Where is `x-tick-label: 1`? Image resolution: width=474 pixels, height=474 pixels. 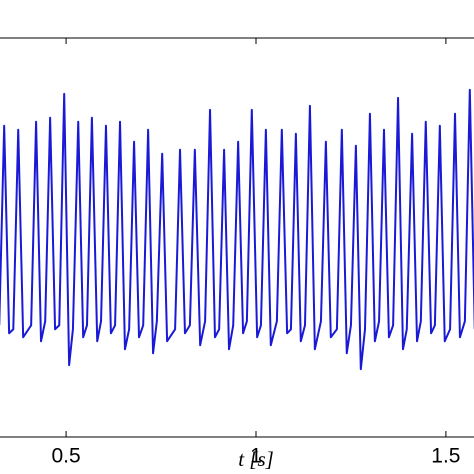 x-tick-label: 1 is located at coordinates (256, 456).